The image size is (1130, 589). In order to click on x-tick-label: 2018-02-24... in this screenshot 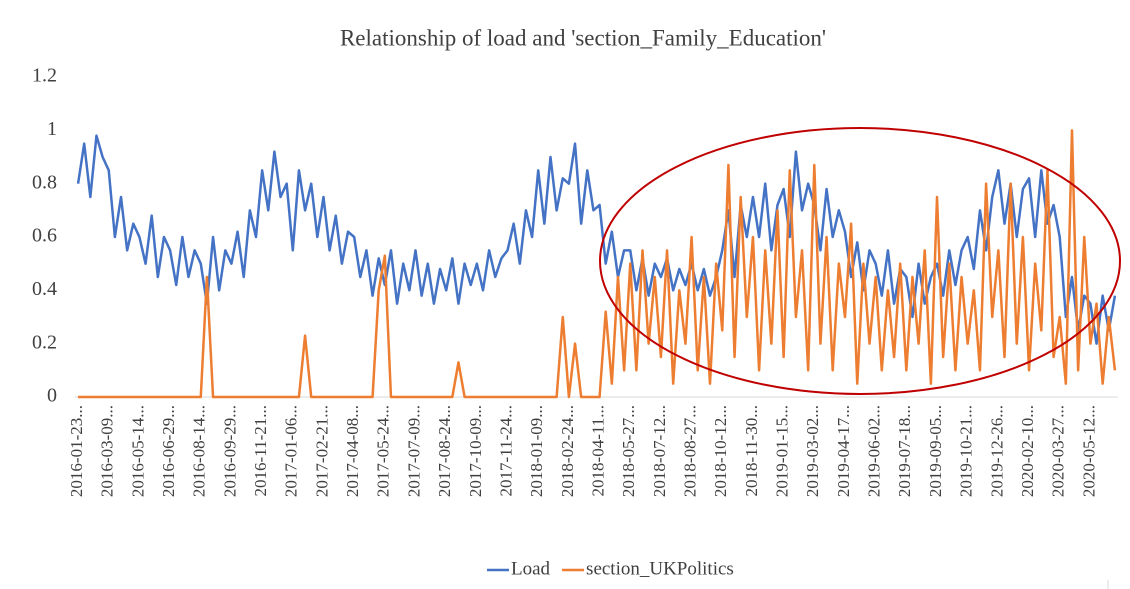, I will do `click(567, 451)`.